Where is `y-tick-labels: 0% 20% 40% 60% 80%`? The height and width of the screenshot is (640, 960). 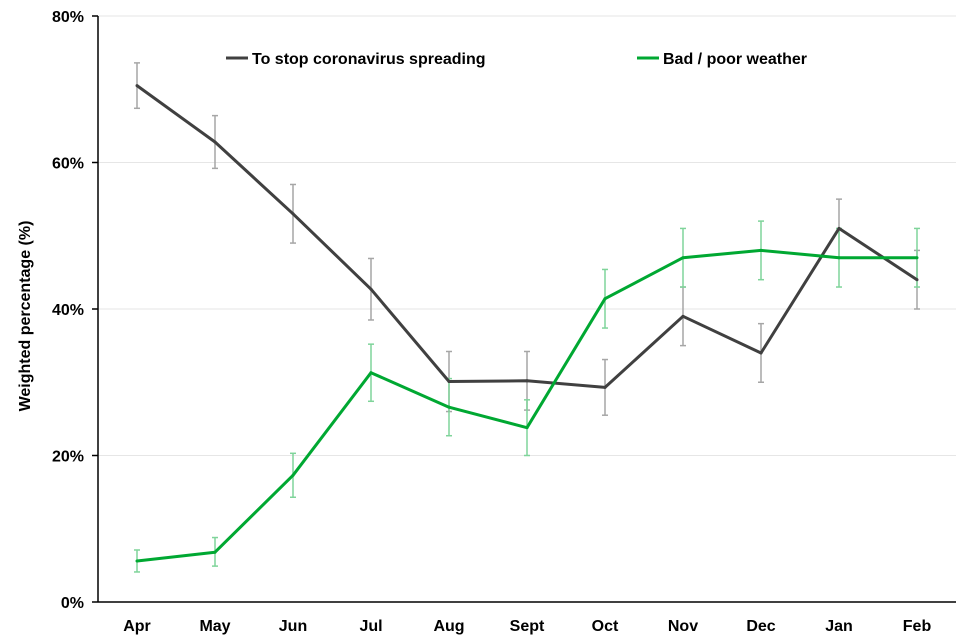
y-tick-labels: 0% 20% 40% 60% 80% is located at coordinates (75, 310).